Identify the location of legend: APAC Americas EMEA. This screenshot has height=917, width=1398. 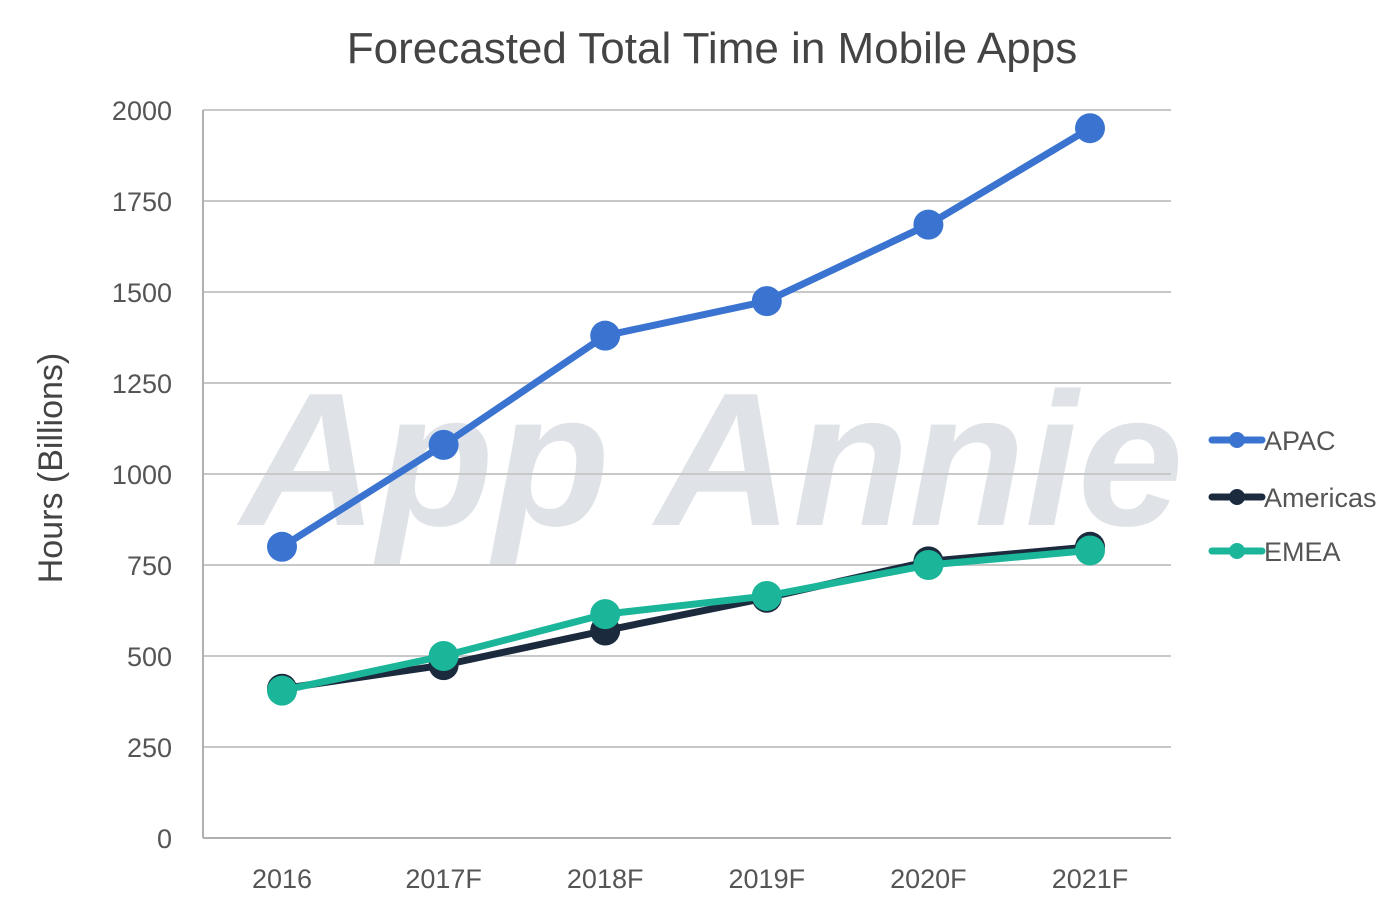
(1292, 496).